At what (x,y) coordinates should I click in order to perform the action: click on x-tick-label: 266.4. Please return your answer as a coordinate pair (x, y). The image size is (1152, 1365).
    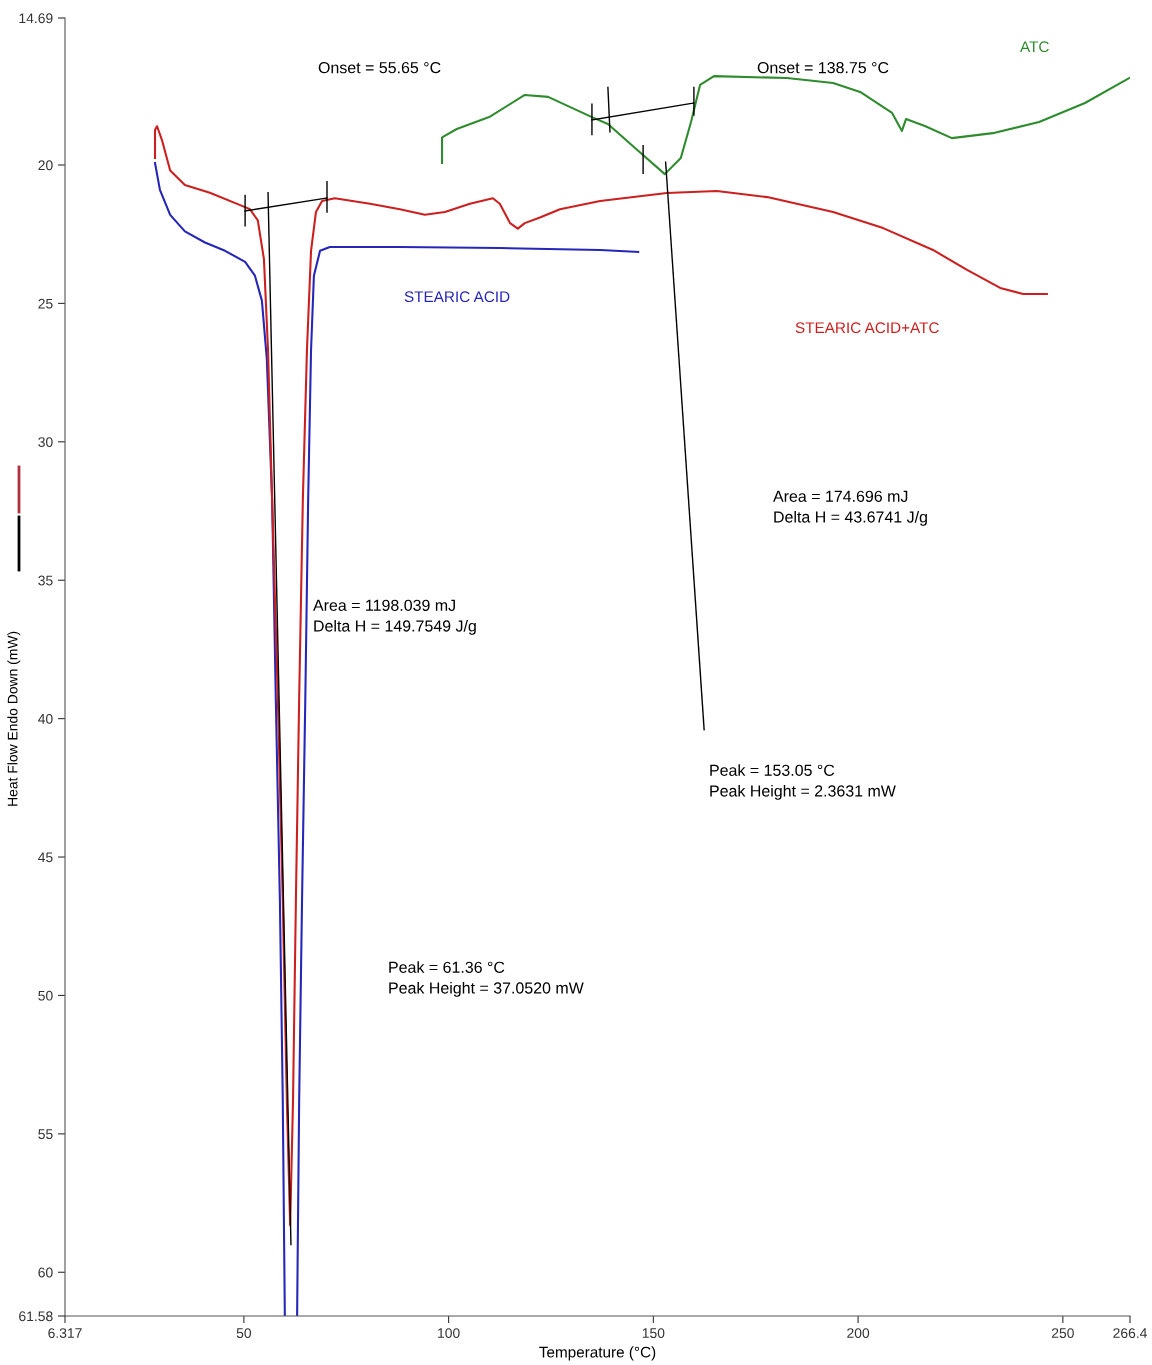
    Looking at the image, I should click on (1130, 1333).